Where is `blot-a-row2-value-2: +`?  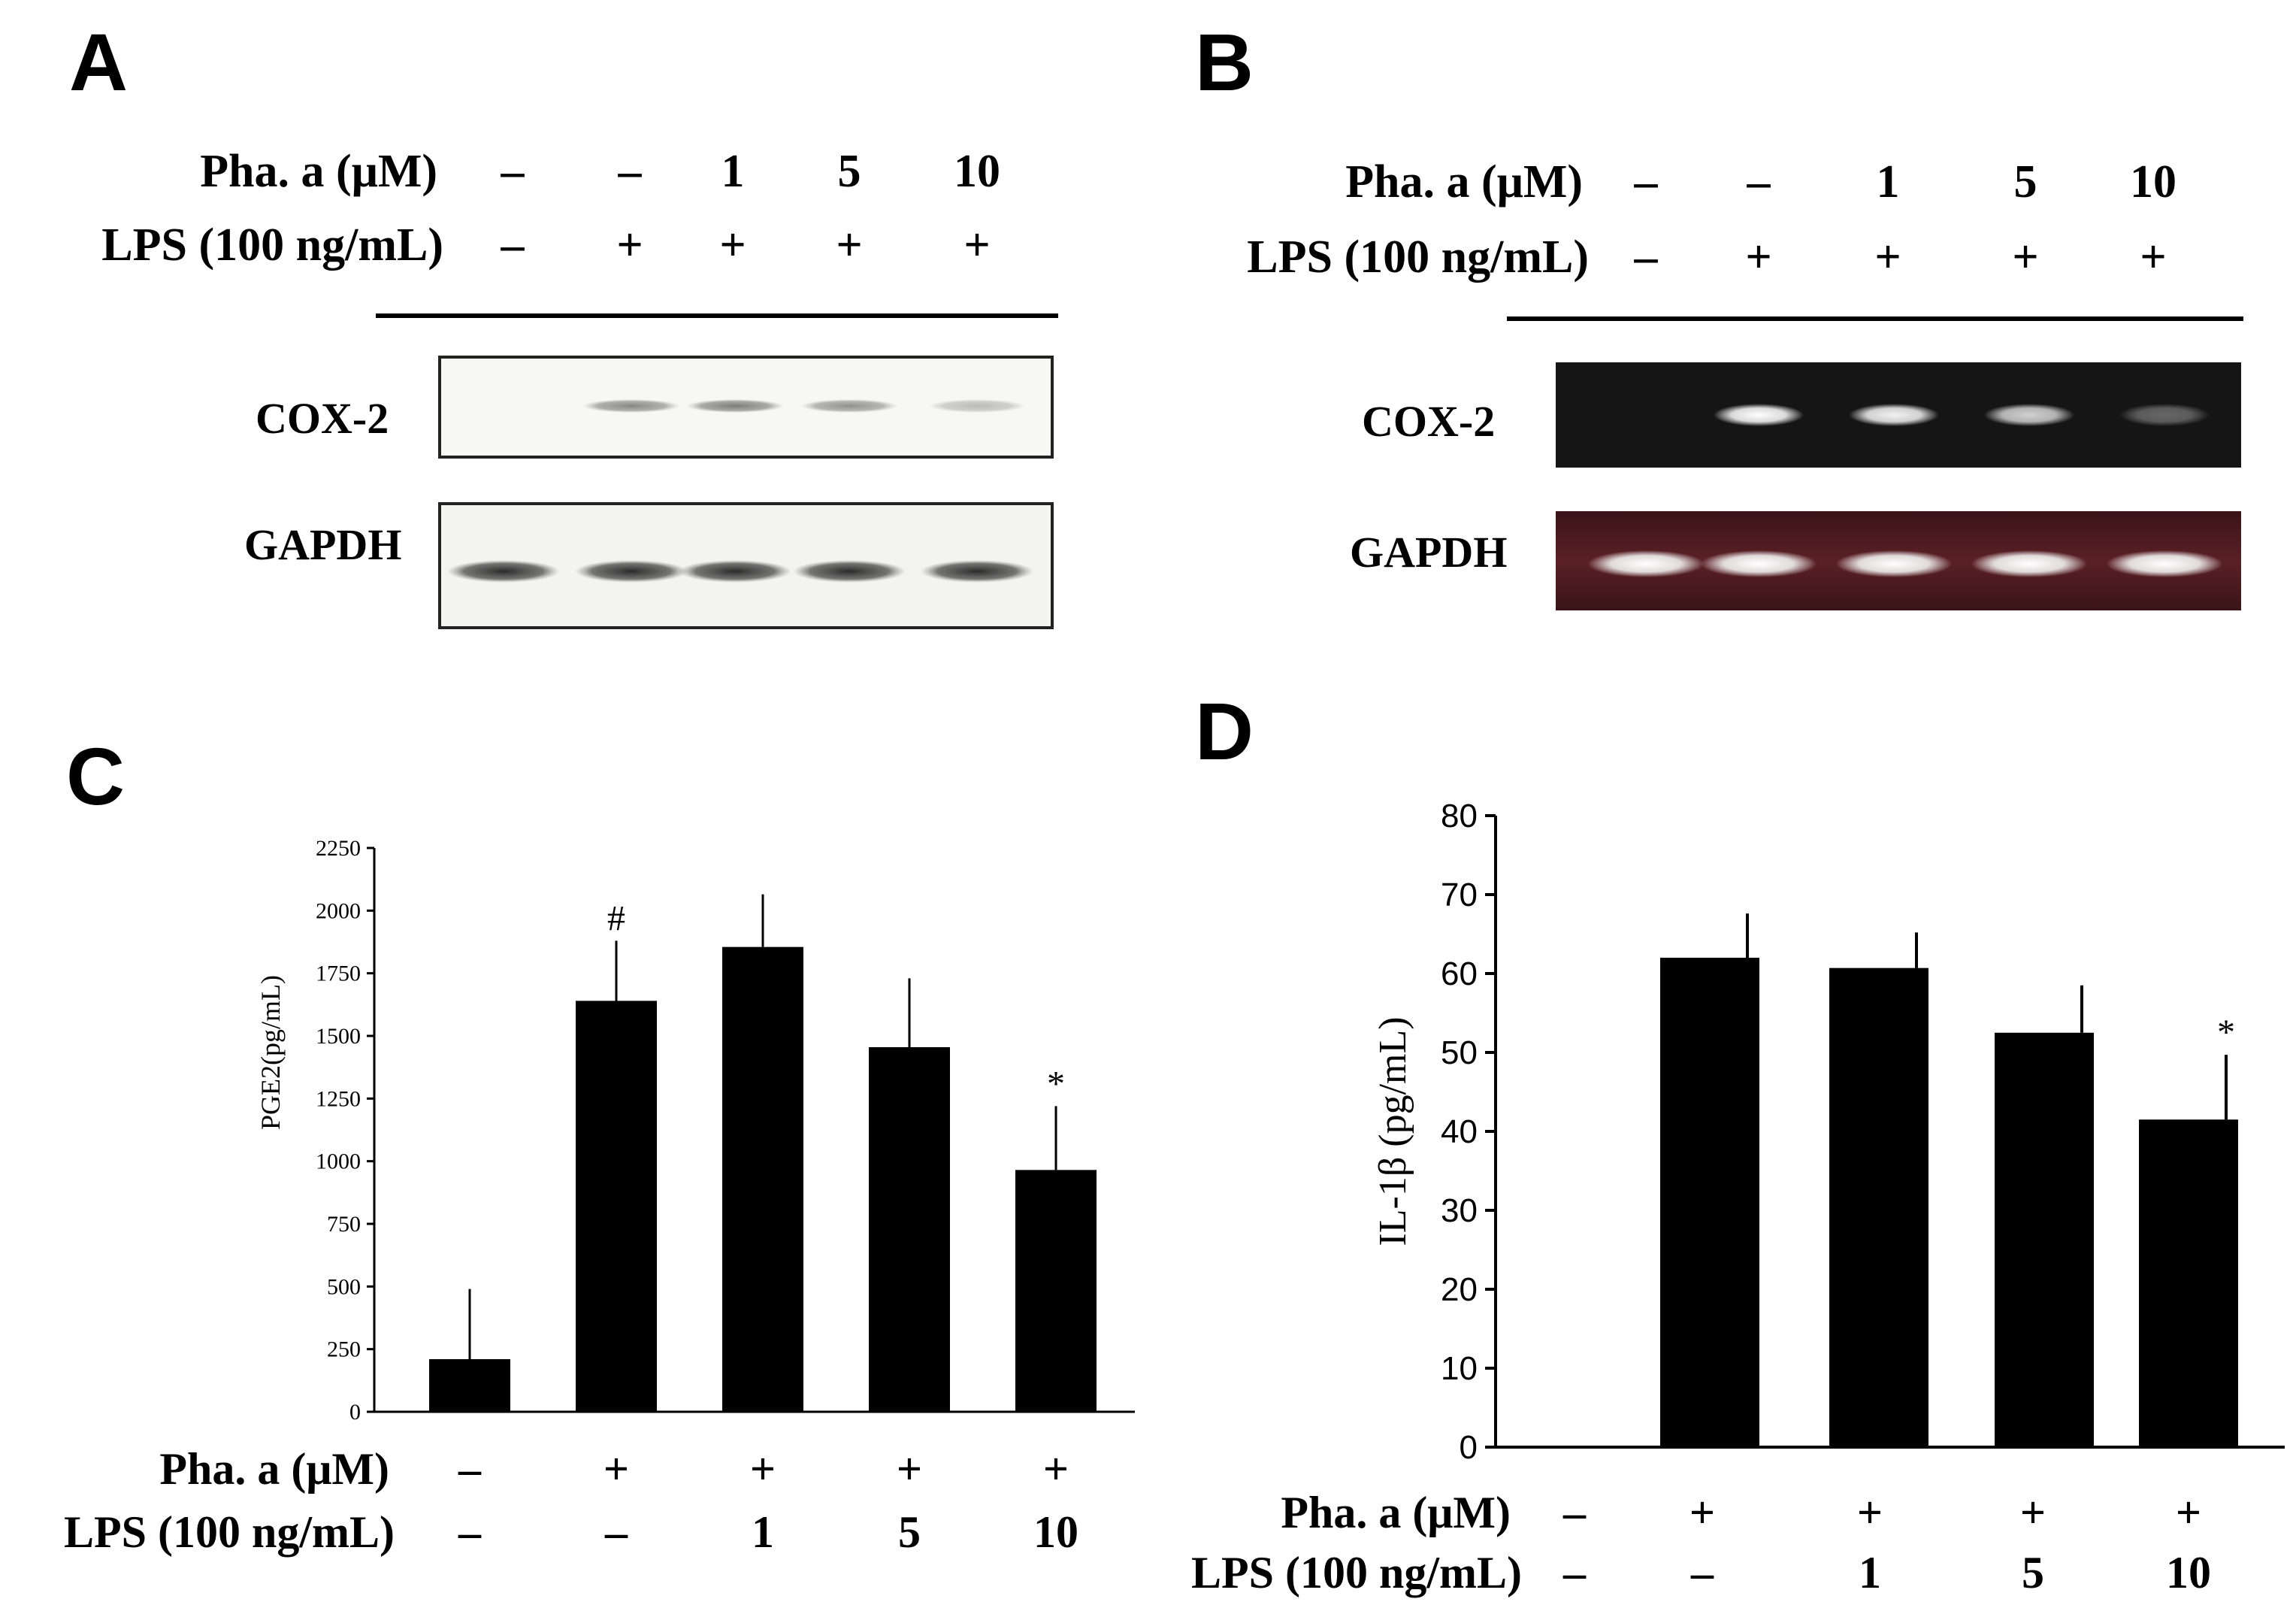
blot-a-row2-value-2: + is located at coordinates (733, 245).